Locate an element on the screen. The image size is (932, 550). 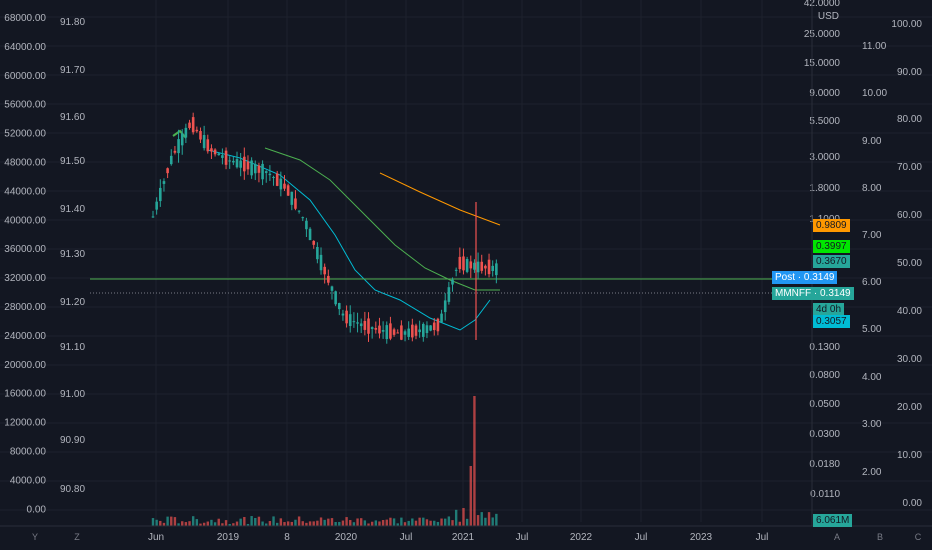
marker-check is located at coordinates (179, 134).